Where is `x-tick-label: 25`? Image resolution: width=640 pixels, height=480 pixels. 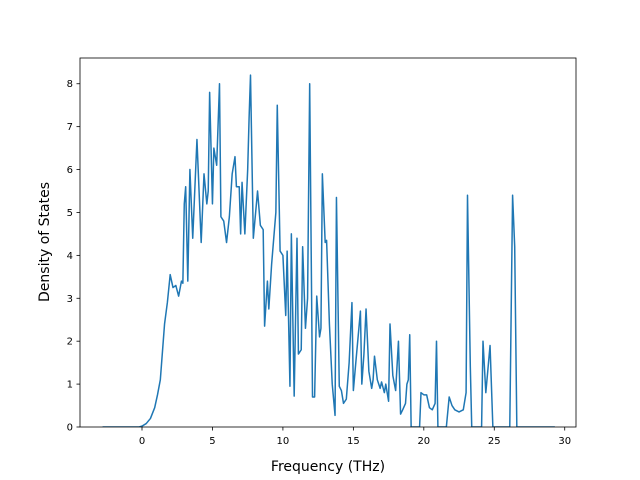
x-tick-label: 25 is located at coordinates (494, 441).